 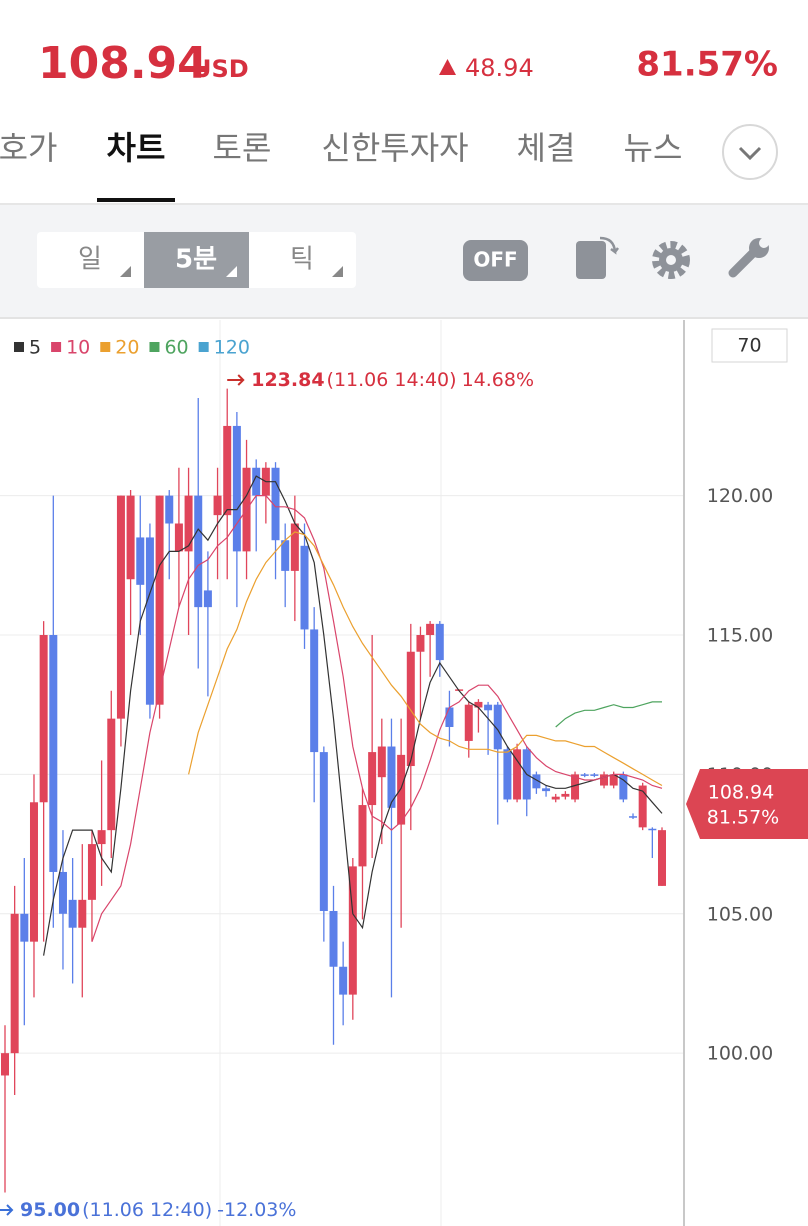 I want to click on toggle-button, so click(x=495, y=260).